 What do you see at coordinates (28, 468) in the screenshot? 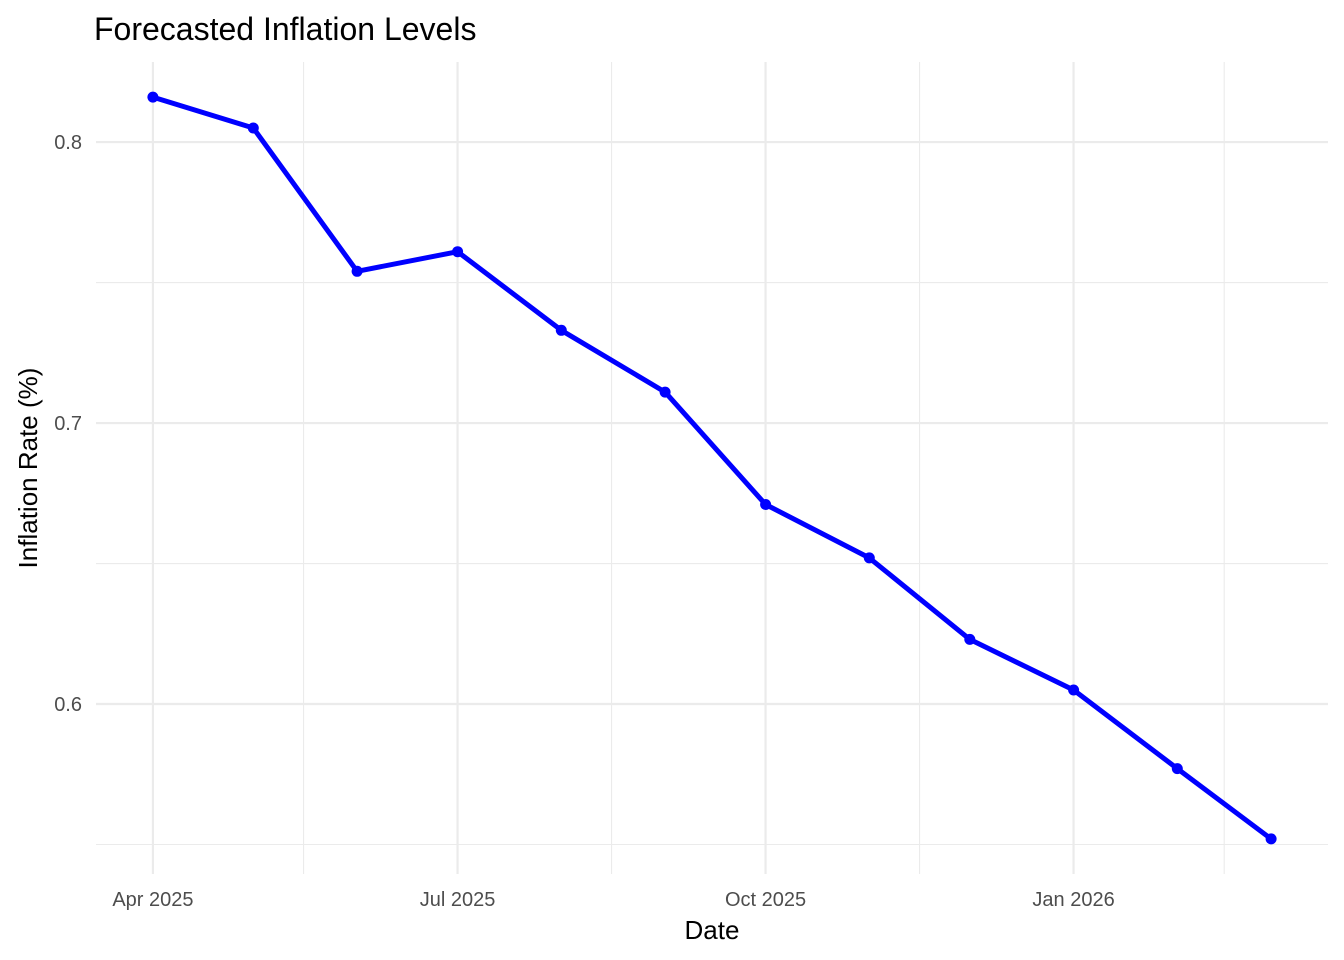
I see `y-axis-title: Inflation Rate (%)` at bounding box center [28, 468].